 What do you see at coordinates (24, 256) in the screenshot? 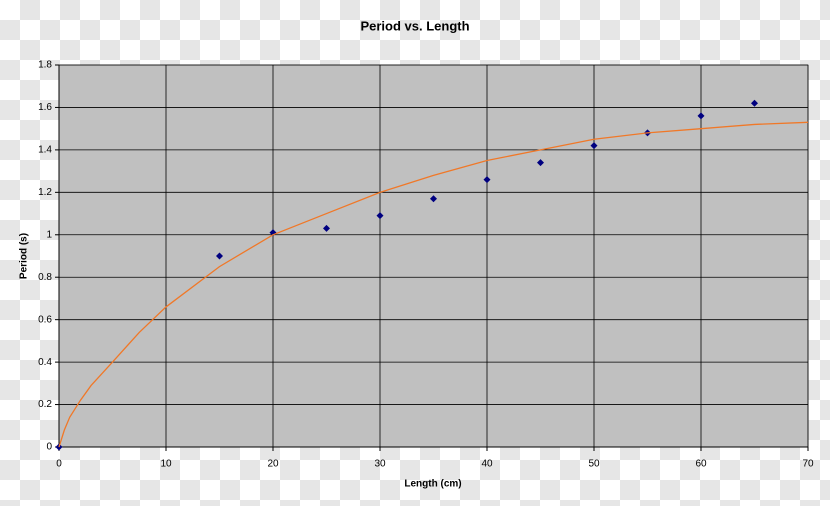
I see `y-axis-title: Period (s)` at bounding box center [24, 256].